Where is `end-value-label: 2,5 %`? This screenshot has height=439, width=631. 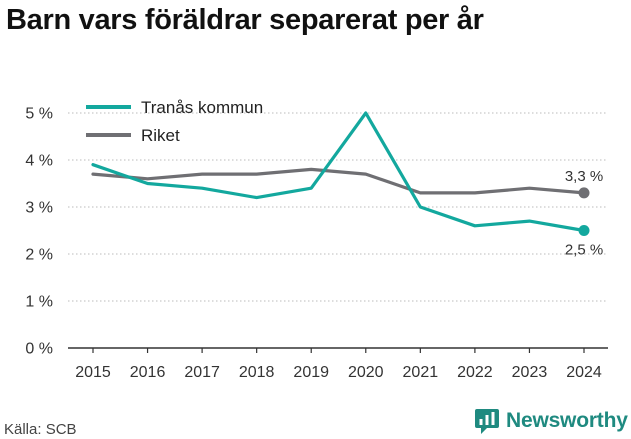
end-value-label: 2,5 % is located at coordinates (584, 250).